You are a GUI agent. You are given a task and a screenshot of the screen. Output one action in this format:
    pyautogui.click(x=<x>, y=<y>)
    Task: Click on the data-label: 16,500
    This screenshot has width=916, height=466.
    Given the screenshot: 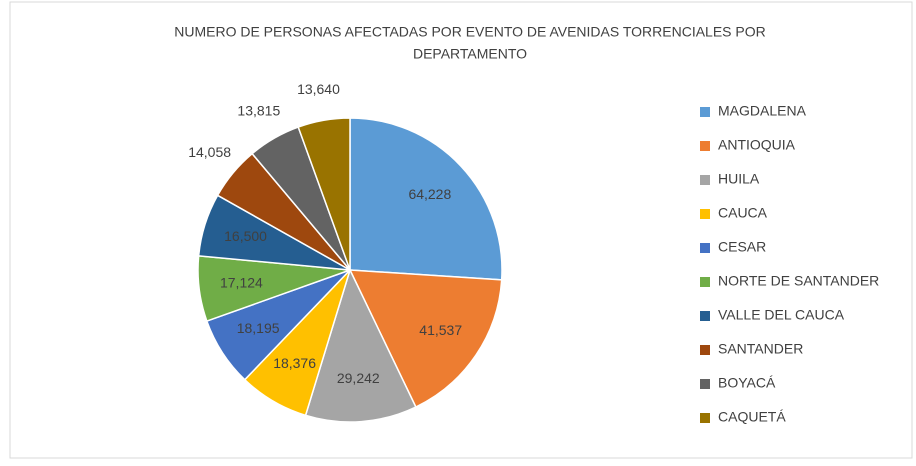 What is the action you would take?
    pyautogui.click(x=245, y=236)
    